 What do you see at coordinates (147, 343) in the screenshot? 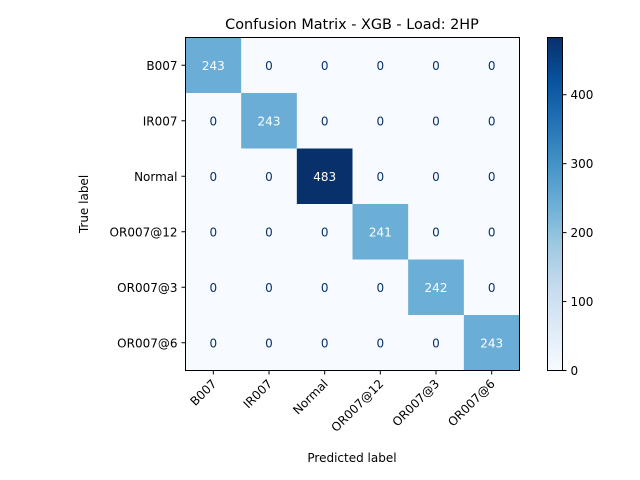
I see `y-tick-label: OR007@6` at bounding box center [147, 343].